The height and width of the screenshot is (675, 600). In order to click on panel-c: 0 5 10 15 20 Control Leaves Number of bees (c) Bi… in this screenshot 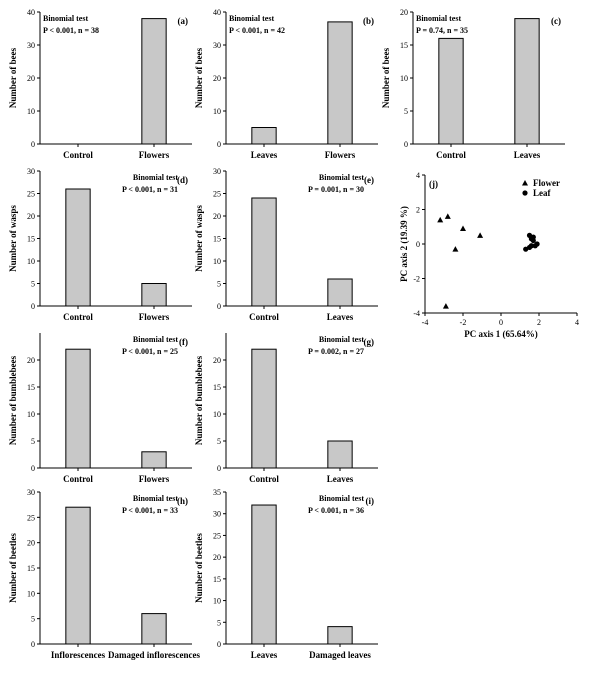, I will do `click(473, 84)`.